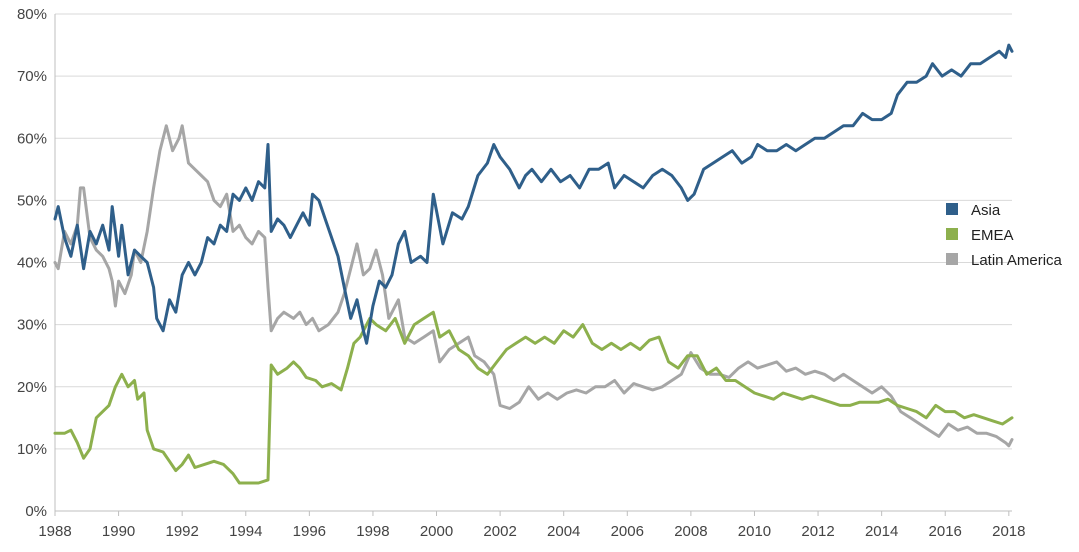  Describe the element at coordinates (54, 531) in the screenshot. I see `x-tick-label: 1988` at that location.